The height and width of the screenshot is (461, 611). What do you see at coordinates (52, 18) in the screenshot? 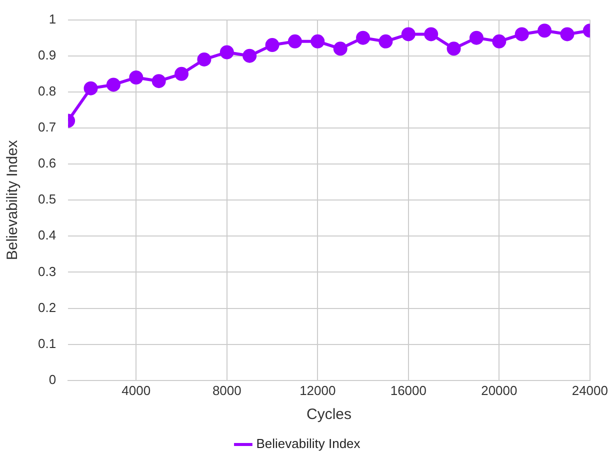
I see `y-tick-label: 1` at bounding box center [52, 18].